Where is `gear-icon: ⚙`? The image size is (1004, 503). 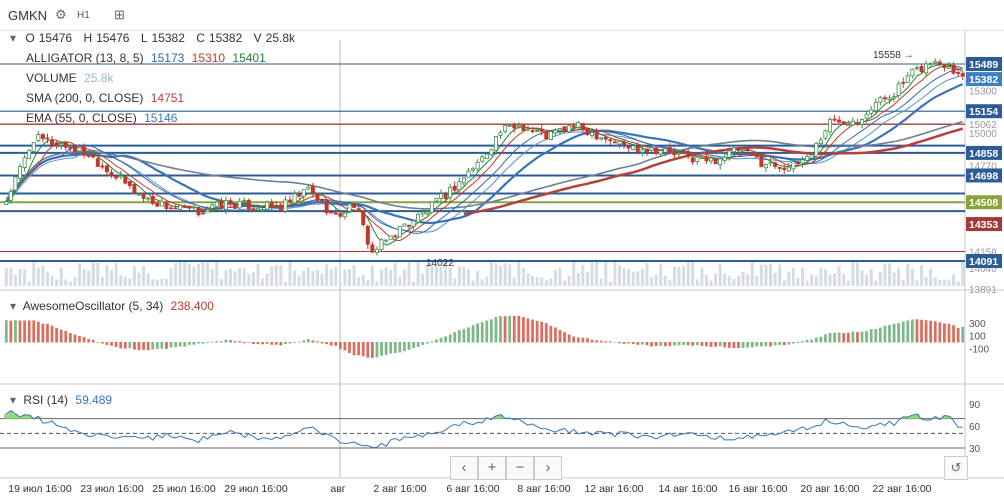
gear-icon: ⚙ is located at coordinates (61, 14).